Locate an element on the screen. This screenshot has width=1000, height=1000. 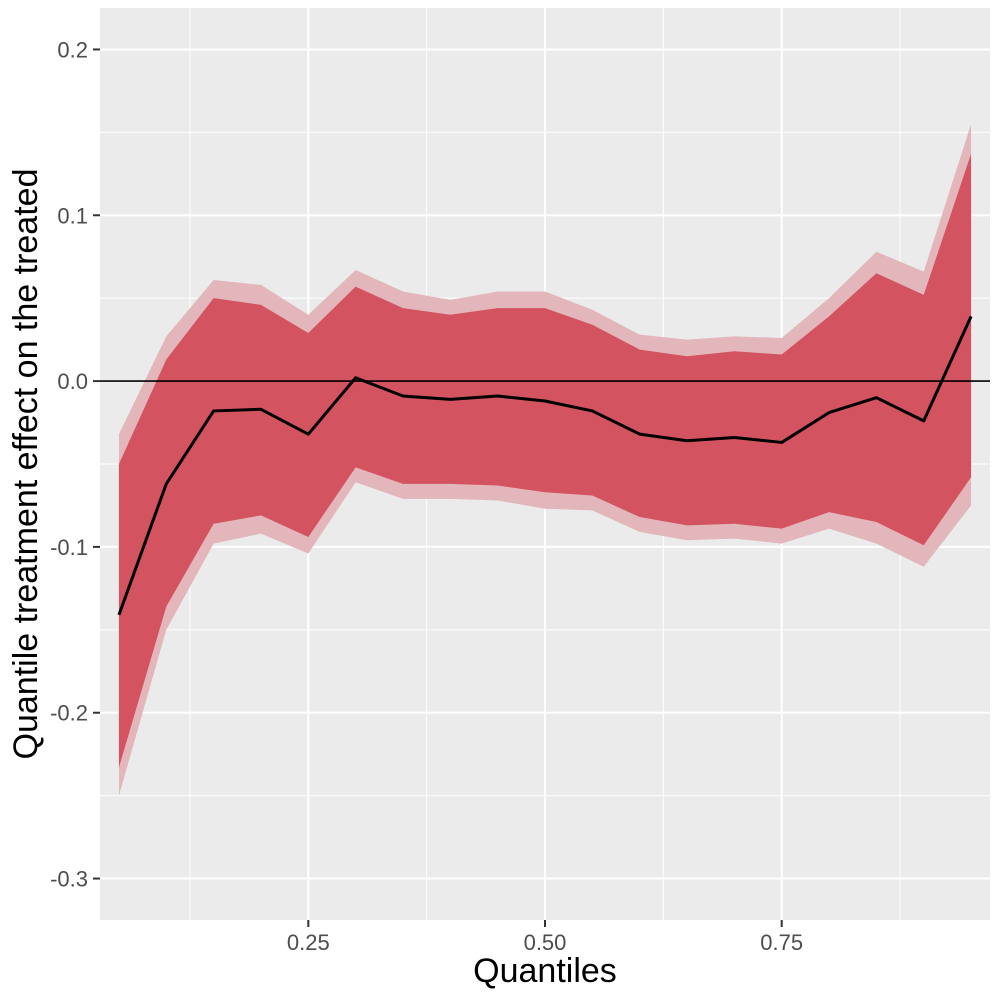
x-tick-label: 0.25 is located at coordinates (308, 942).